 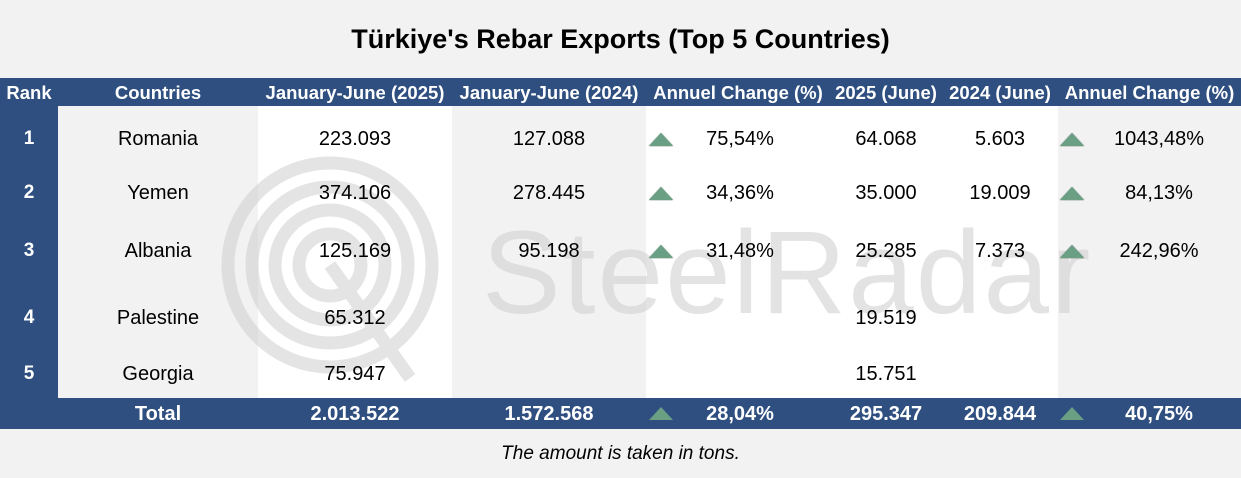 I want to click on header-june-change: Annuel Change (%), so click(x=1149, y=92).